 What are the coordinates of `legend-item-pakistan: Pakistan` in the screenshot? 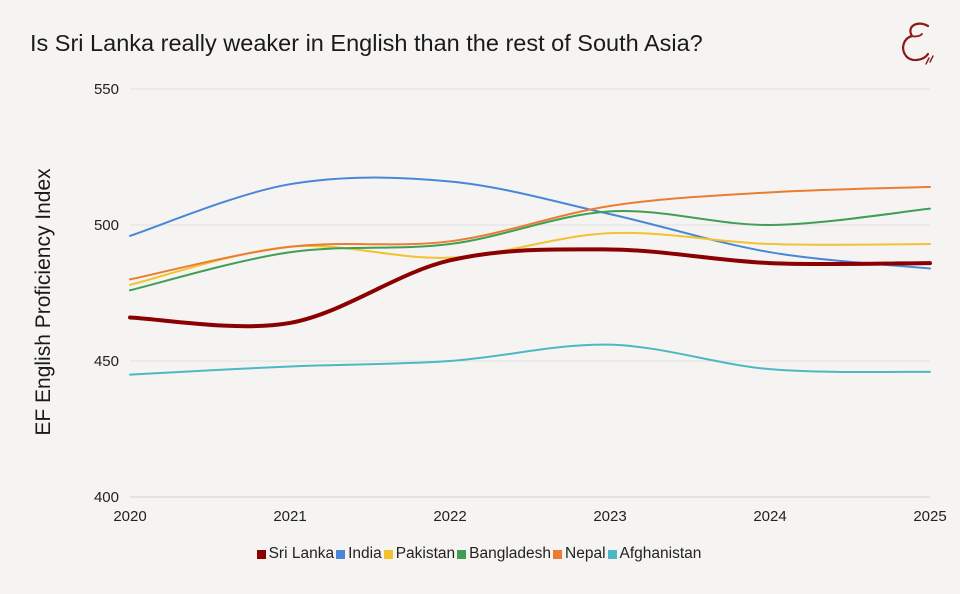 It's located at (420, 554).